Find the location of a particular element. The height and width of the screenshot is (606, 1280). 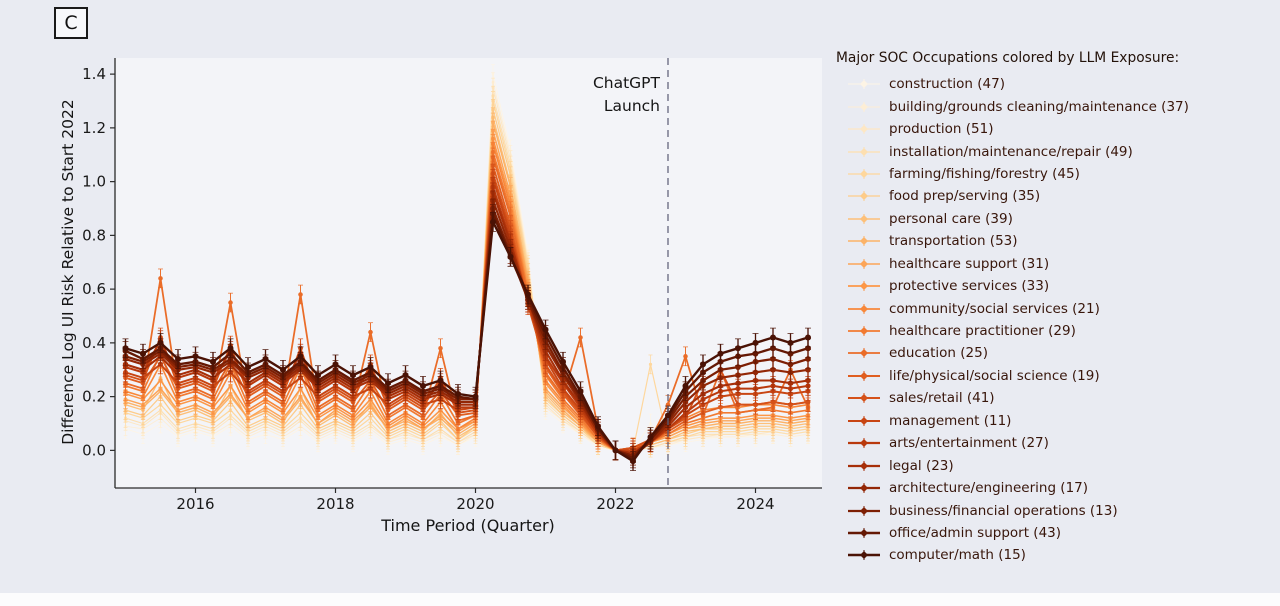

chatgpt-launch-annotation: ChatGPT Launch is located at coordinates (585, 95).